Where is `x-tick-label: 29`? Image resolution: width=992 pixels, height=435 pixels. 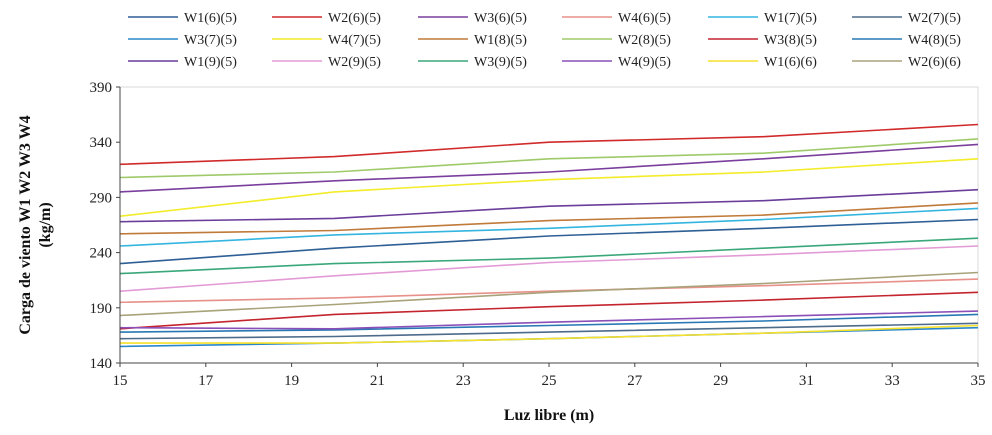 x-tick-label: 29 is located at coordinates (720, 381).